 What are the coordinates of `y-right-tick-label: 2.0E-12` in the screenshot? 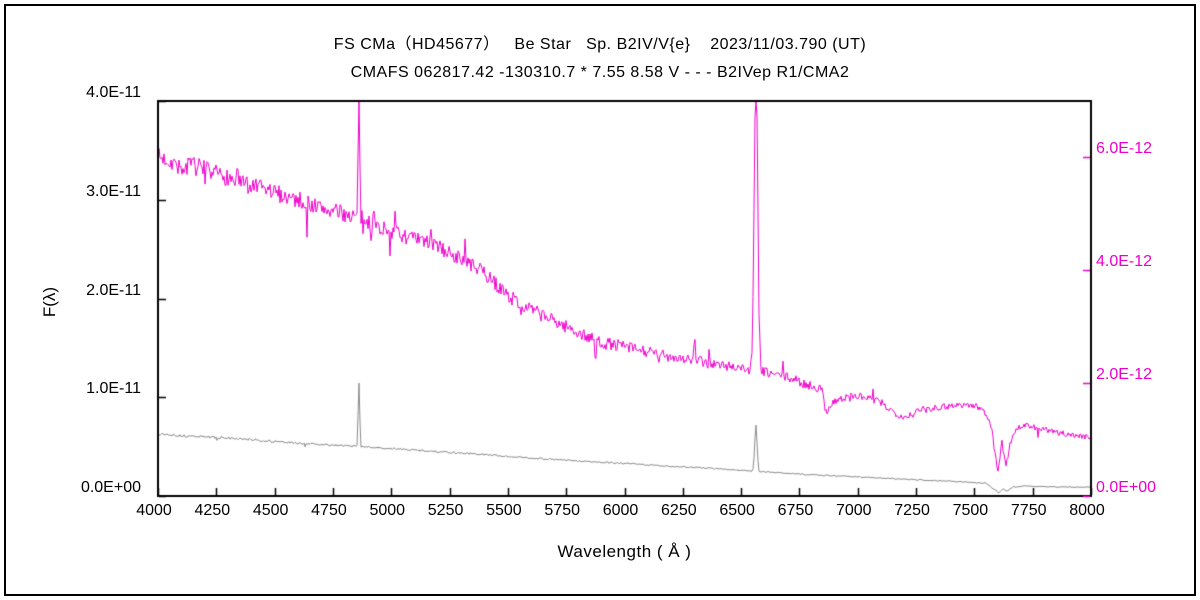 It's located at (1124, 375).